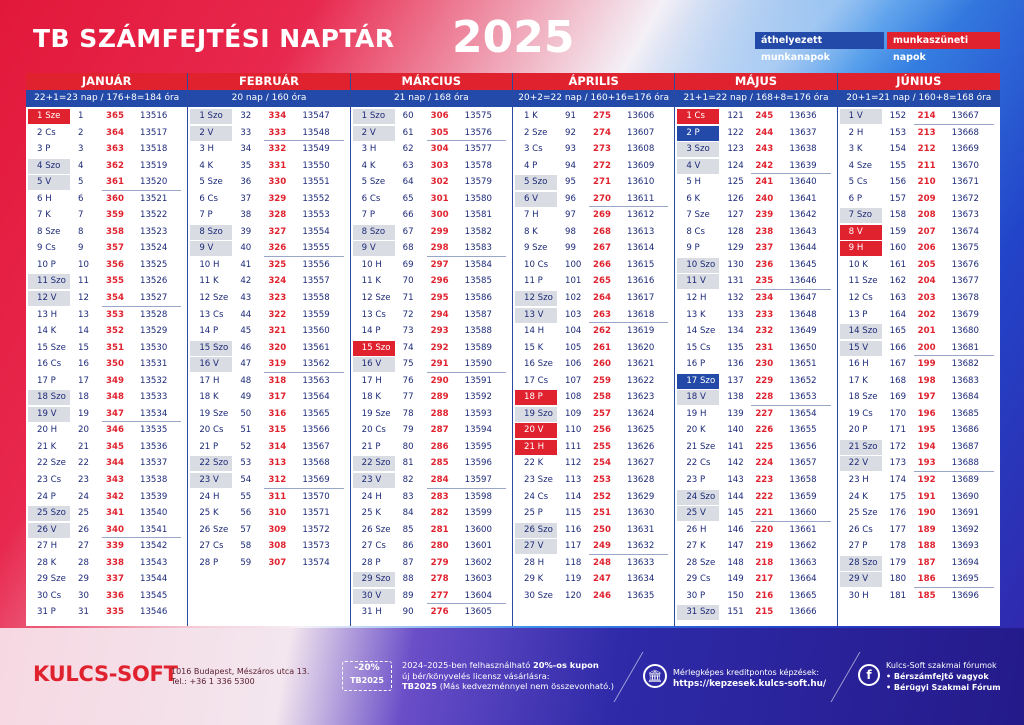 Image resolution: width=1024 pixels, height=725 pixels. I want to click on day-of-year: 127, so click(735, 215).